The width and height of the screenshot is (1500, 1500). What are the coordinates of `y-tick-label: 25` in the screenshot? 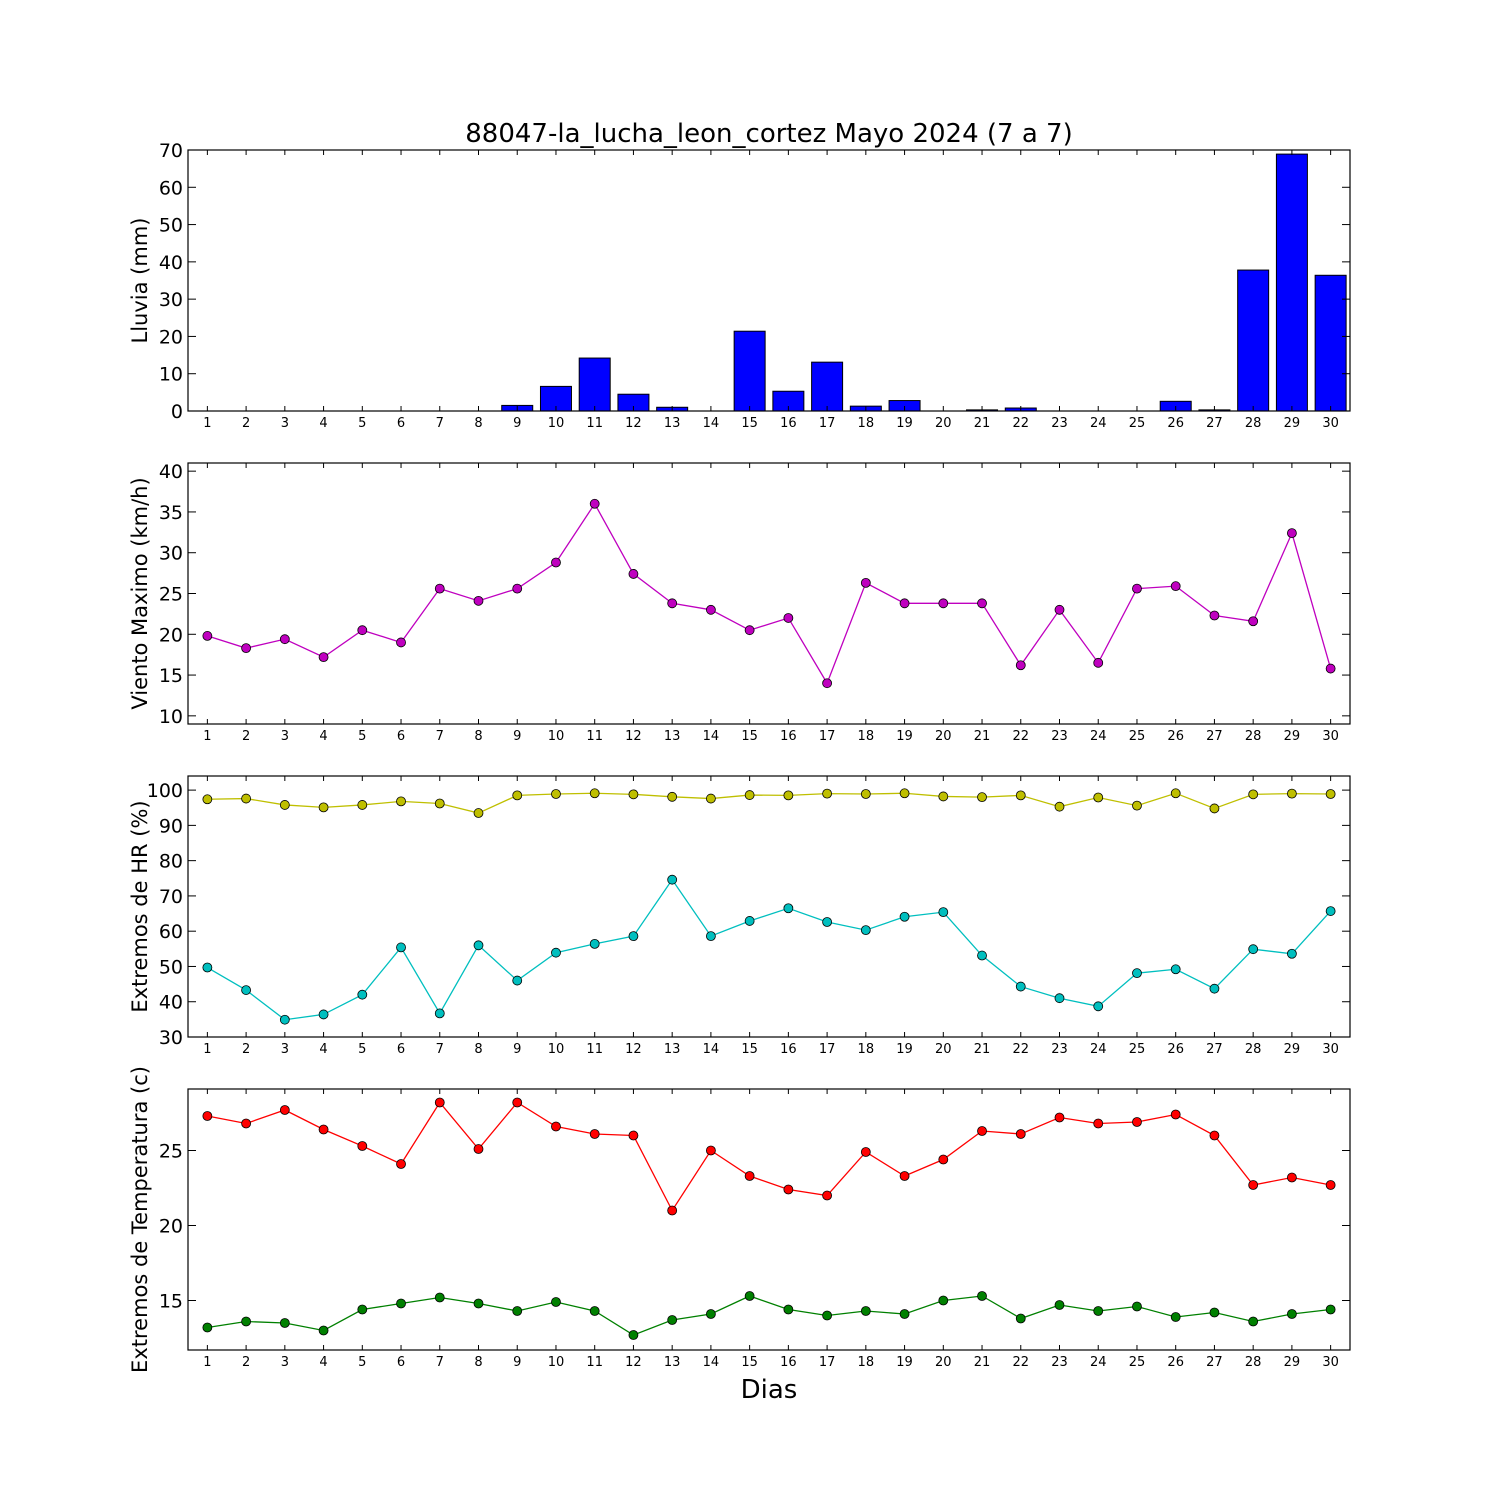 It's located at (171, 595).